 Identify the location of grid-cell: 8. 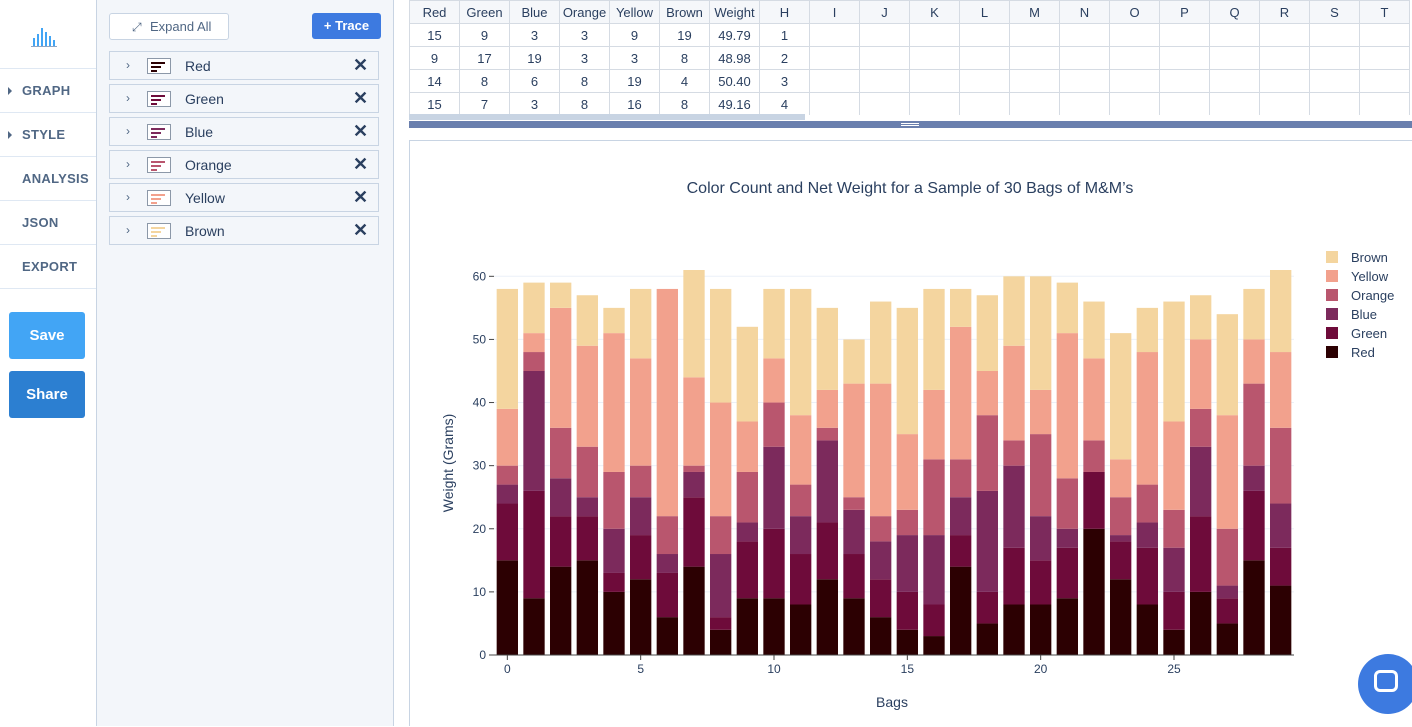
(484, 81).